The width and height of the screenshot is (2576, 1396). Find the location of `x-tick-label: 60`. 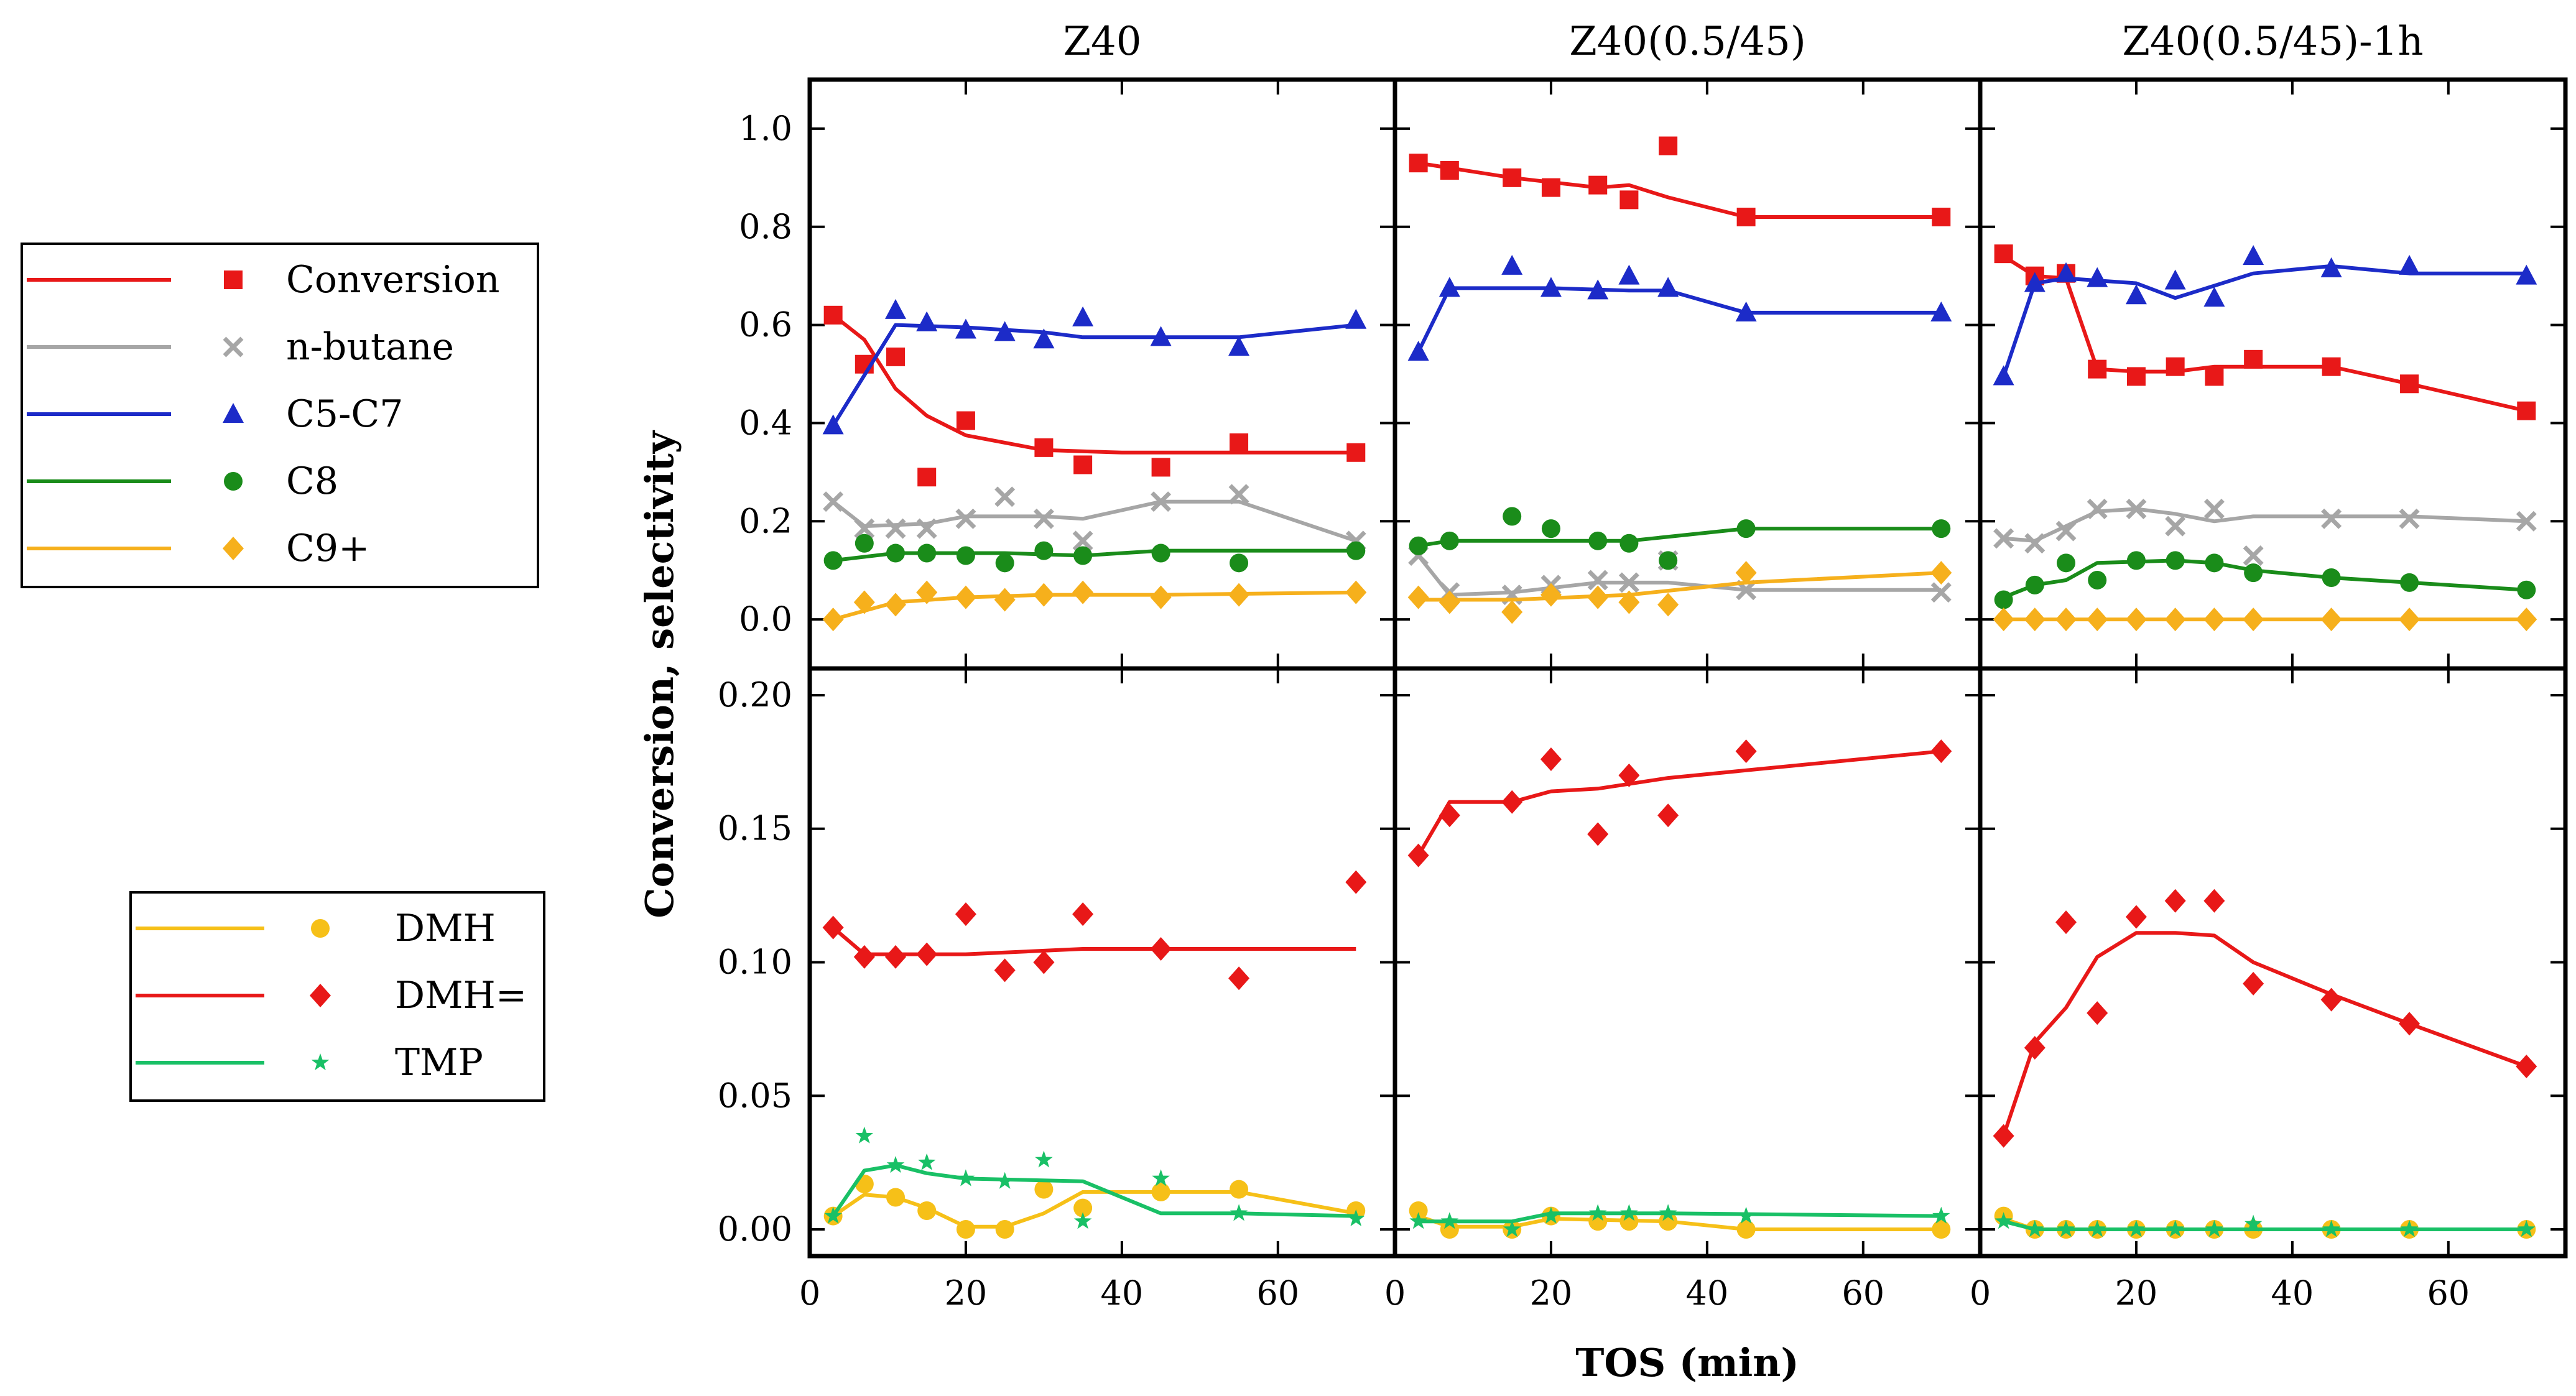

x-tick-label: 60 is located at coordinates (2449, 1293).